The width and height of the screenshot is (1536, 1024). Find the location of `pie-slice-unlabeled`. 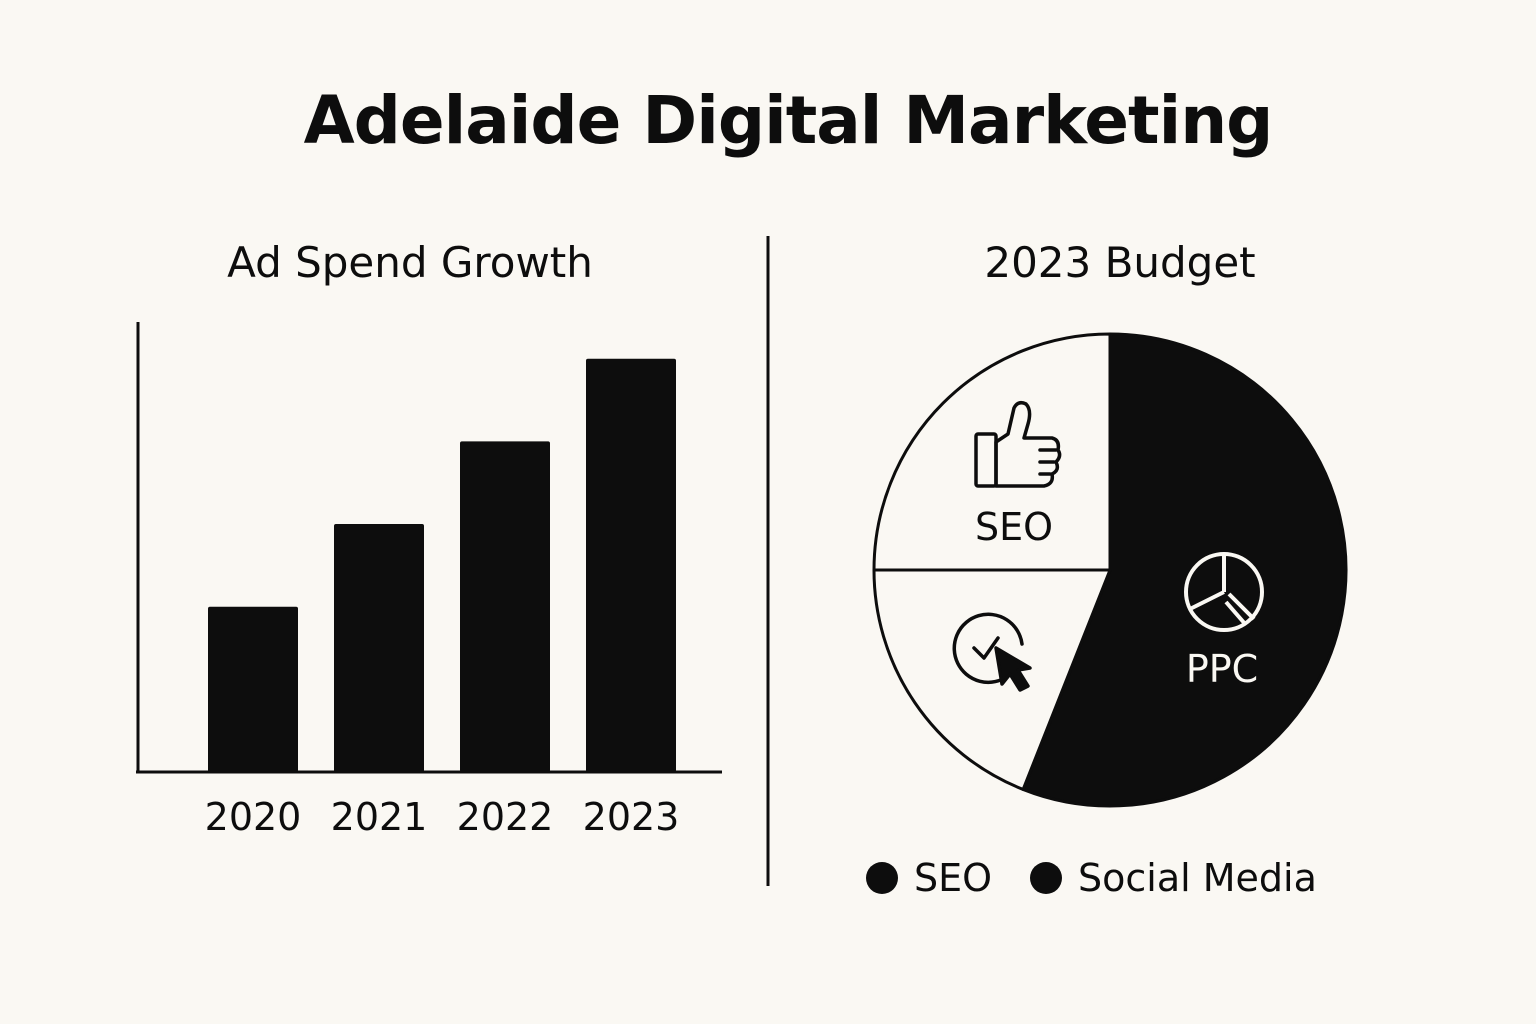

pie-slice-unlabeled is located at coordinates (992, 679).